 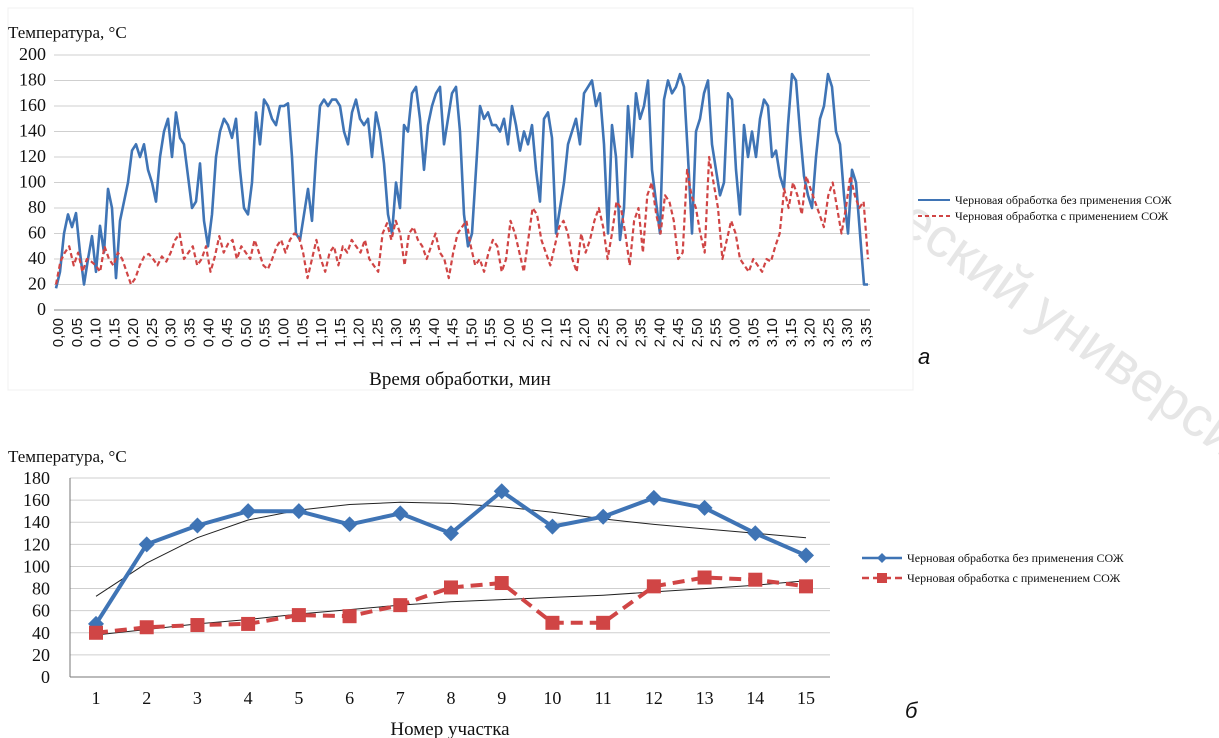 I want to click on chart-b-x-tick-label: 9, so click(x=501, y=698).